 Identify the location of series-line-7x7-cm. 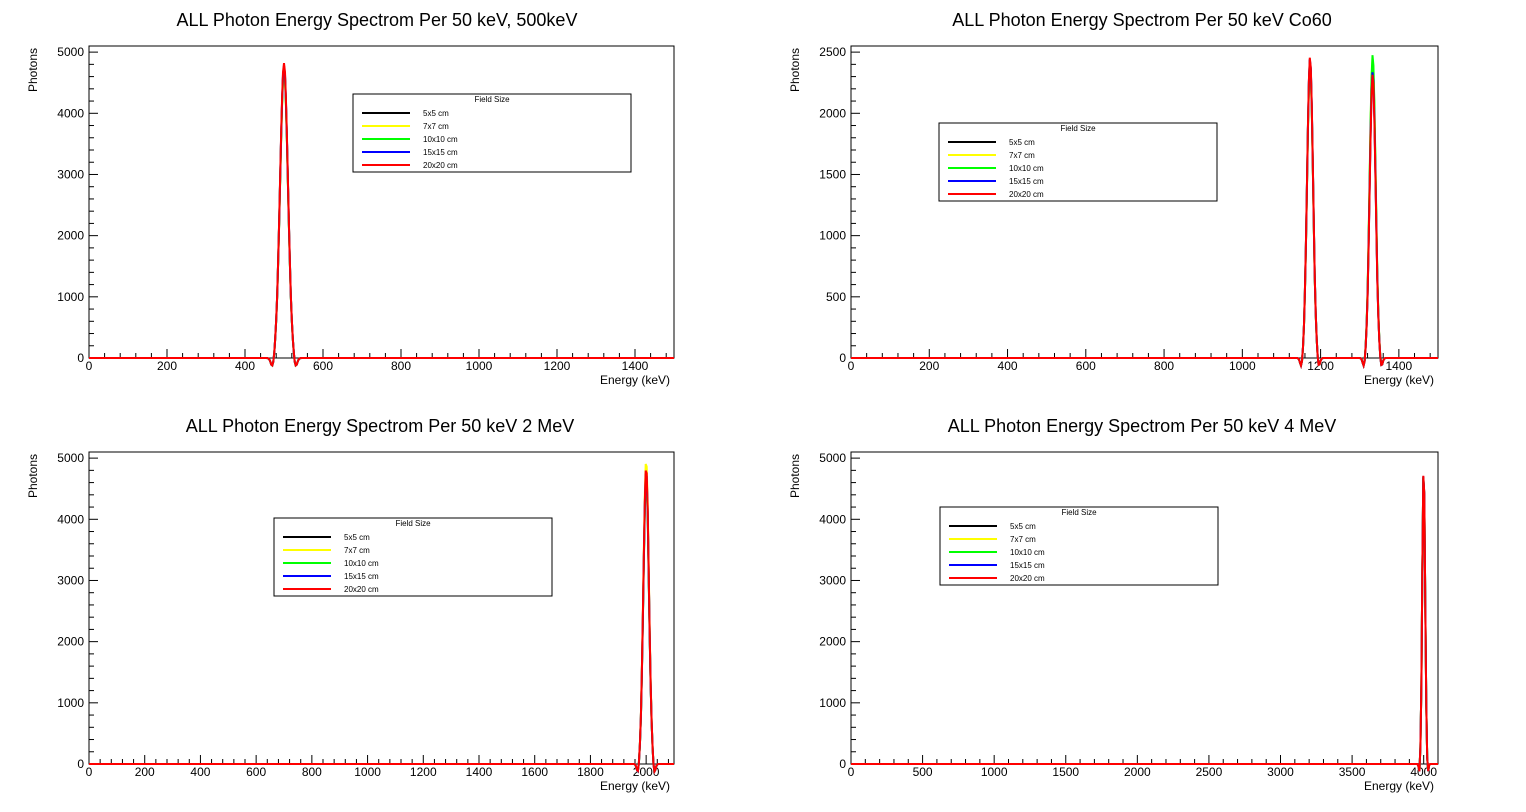
(381, 619).